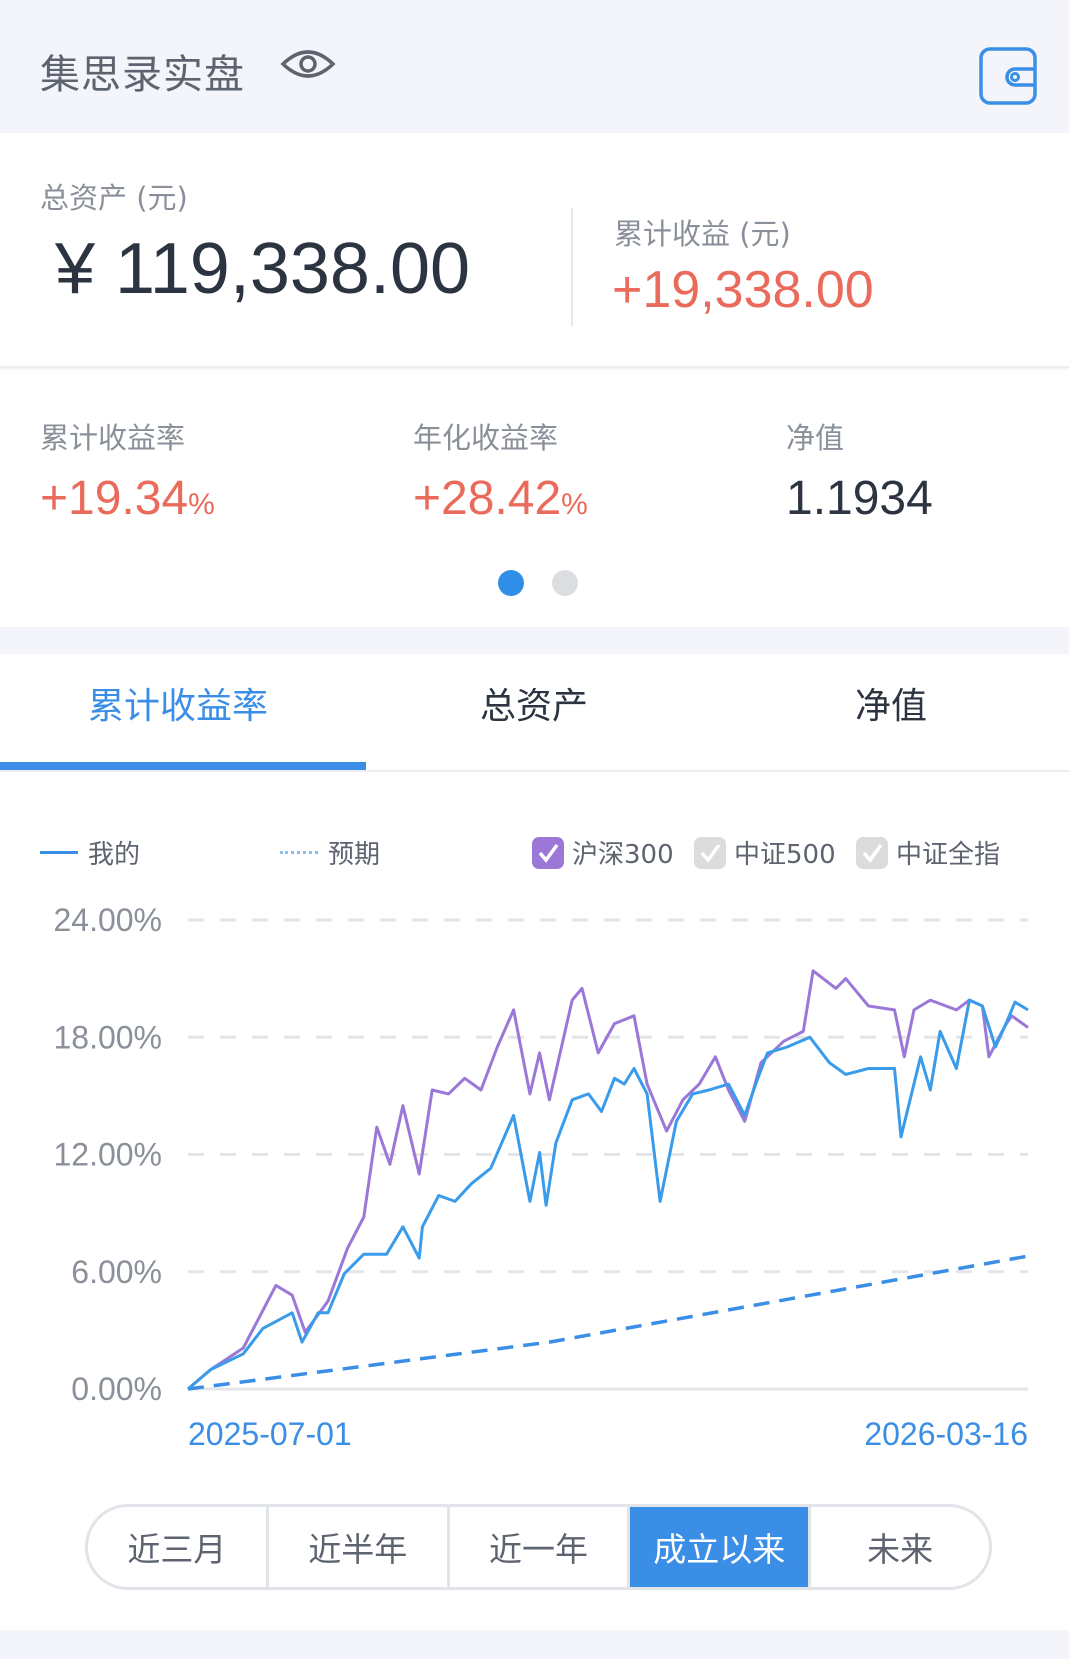 Image resolution: width=1069 pixels, height=1659 pixels. Describe the element at coordinates (859, 498) in the screenshot. I see `stat-value: 1.1934` at that location.